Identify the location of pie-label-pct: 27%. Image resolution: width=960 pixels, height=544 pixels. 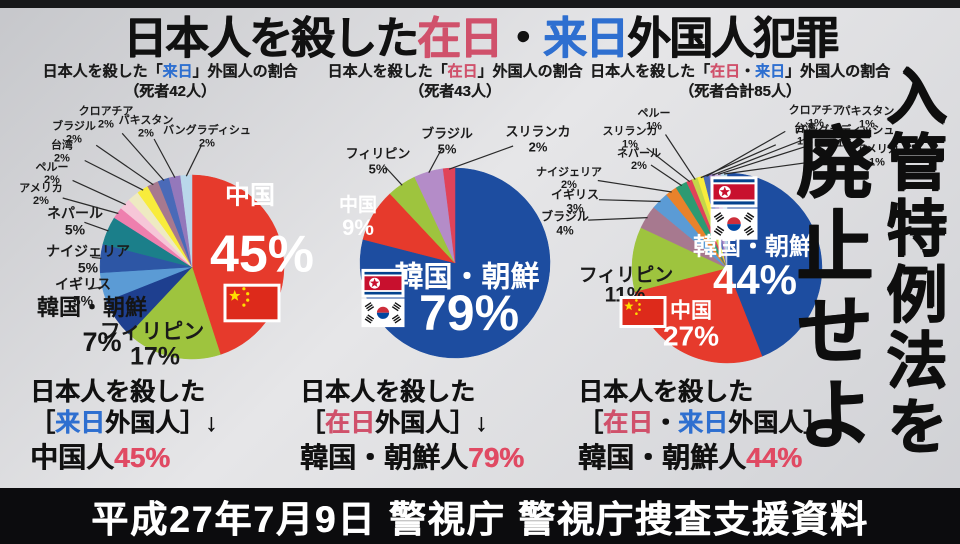
(691, 335).